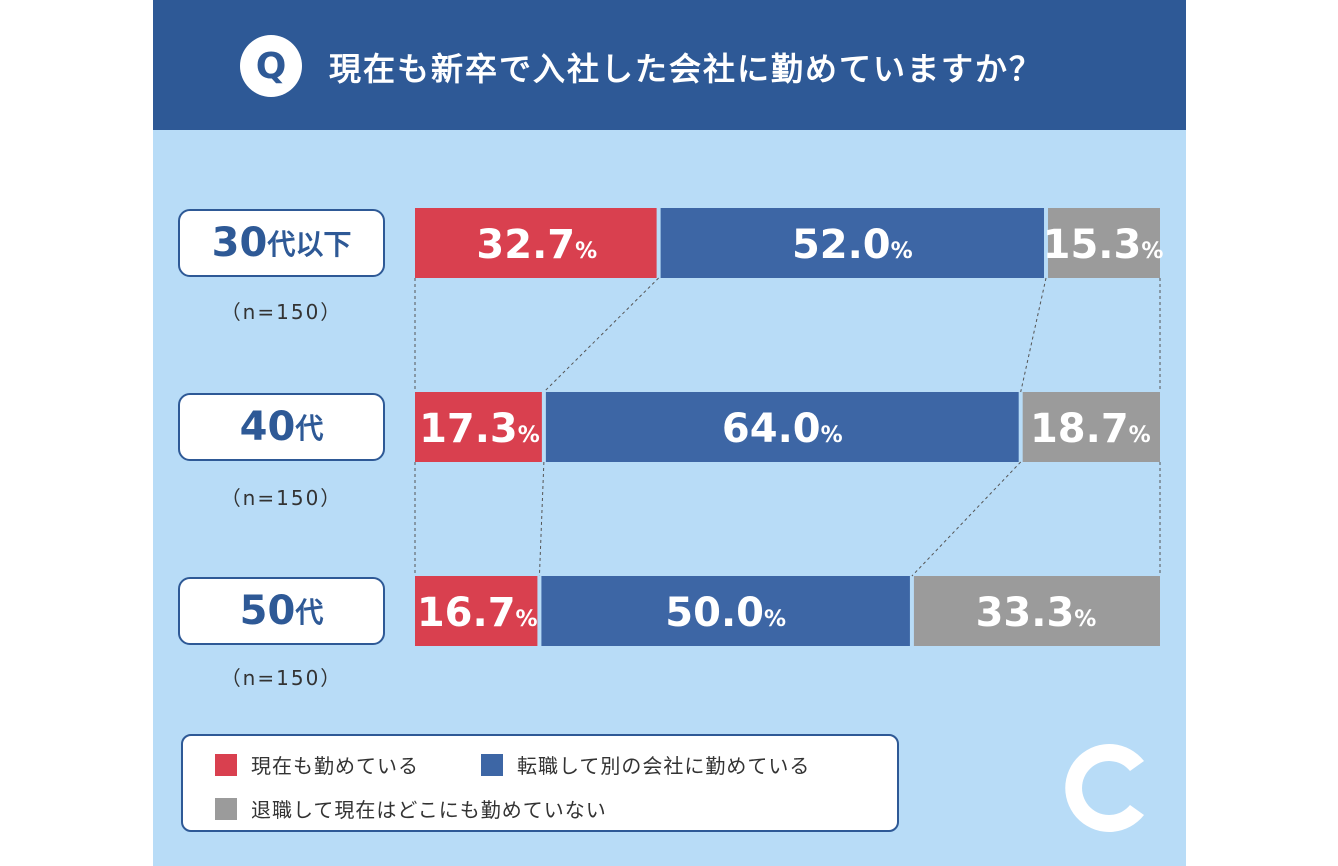 The width and height of the screenshot is (1338, 866). What do you see at coordinates (267, 427) in the screenshot?
I see `group-num: 40` at bounding box center [267, 427].